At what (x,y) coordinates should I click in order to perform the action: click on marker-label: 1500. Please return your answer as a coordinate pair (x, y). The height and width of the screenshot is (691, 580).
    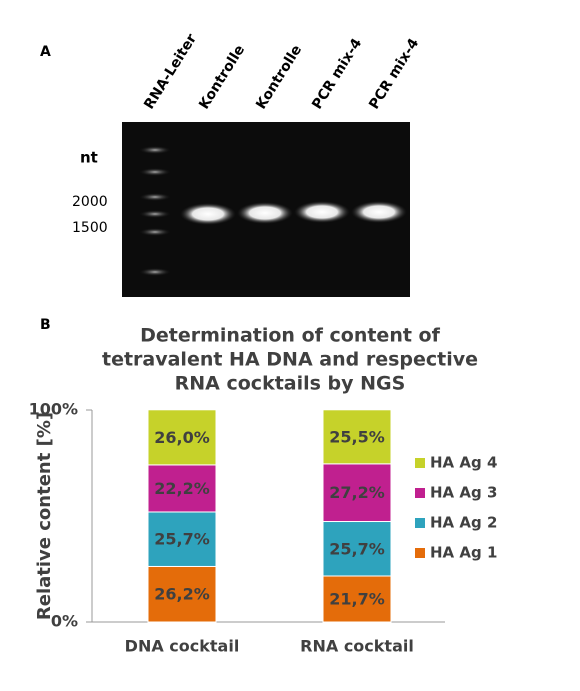
    Looking at the image, I should click on (90, 228).